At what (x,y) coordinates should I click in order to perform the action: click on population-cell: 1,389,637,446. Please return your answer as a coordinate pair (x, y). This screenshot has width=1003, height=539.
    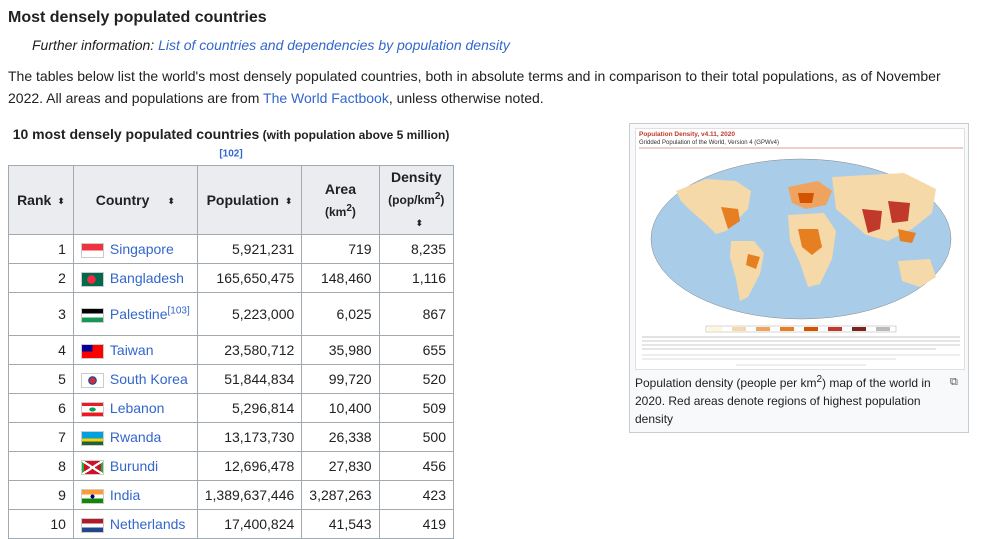
    Looking at the image, I should click on (249, 495).